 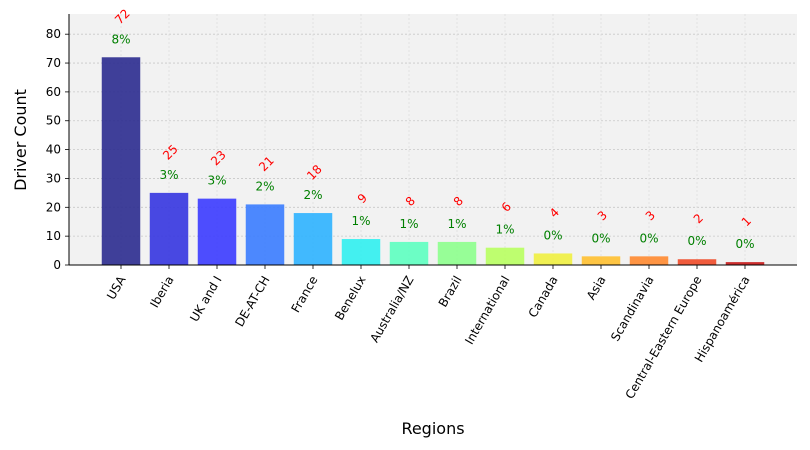 What do you see at coordinates (391, 309) in the screenshot?
I see `x-tick-label: Australia/NZ` at bounding box center [391, 309].